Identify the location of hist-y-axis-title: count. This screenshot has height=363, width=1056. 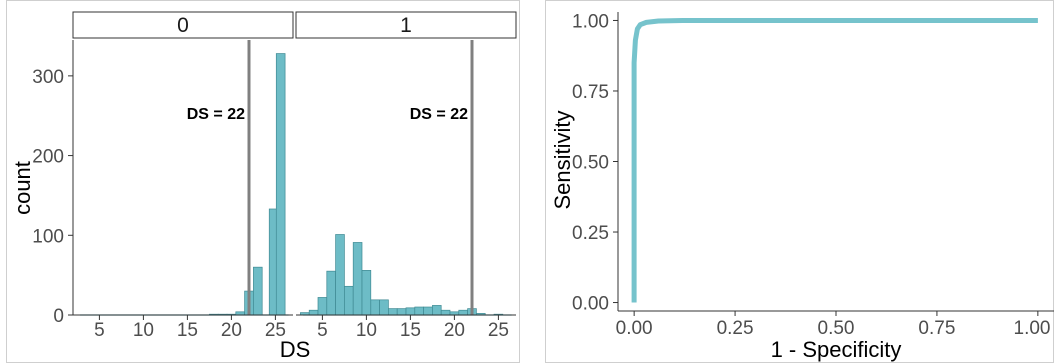
(22, 188).